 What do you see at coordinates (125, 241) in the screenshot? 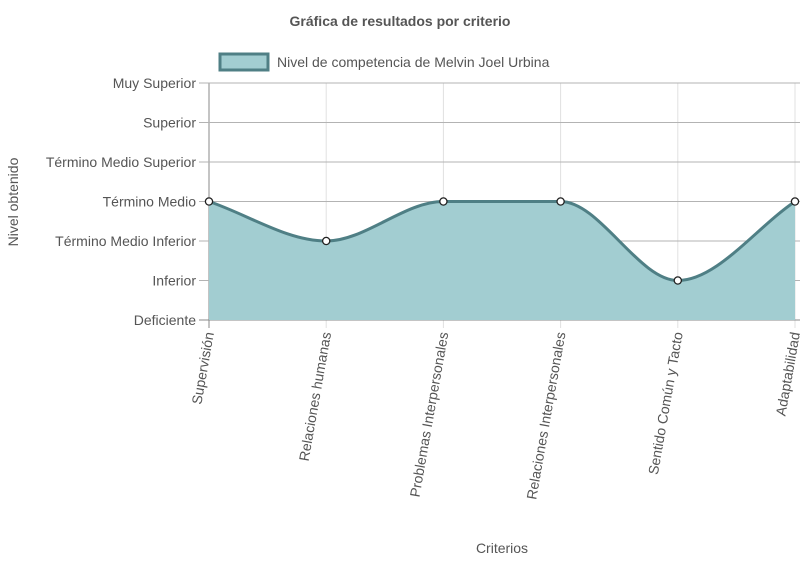
I see `y-tick-label: Término Medio Inferior` at bounding box center [125, 241].